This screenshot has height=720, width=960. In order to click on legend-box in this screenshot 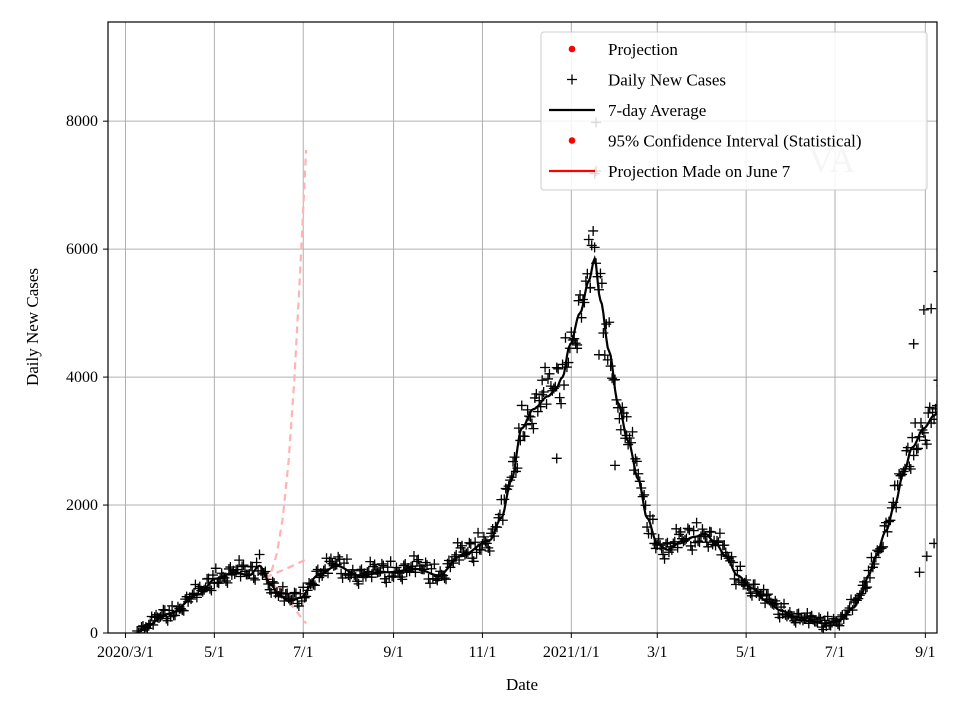, I will do `click(734, 111)`.